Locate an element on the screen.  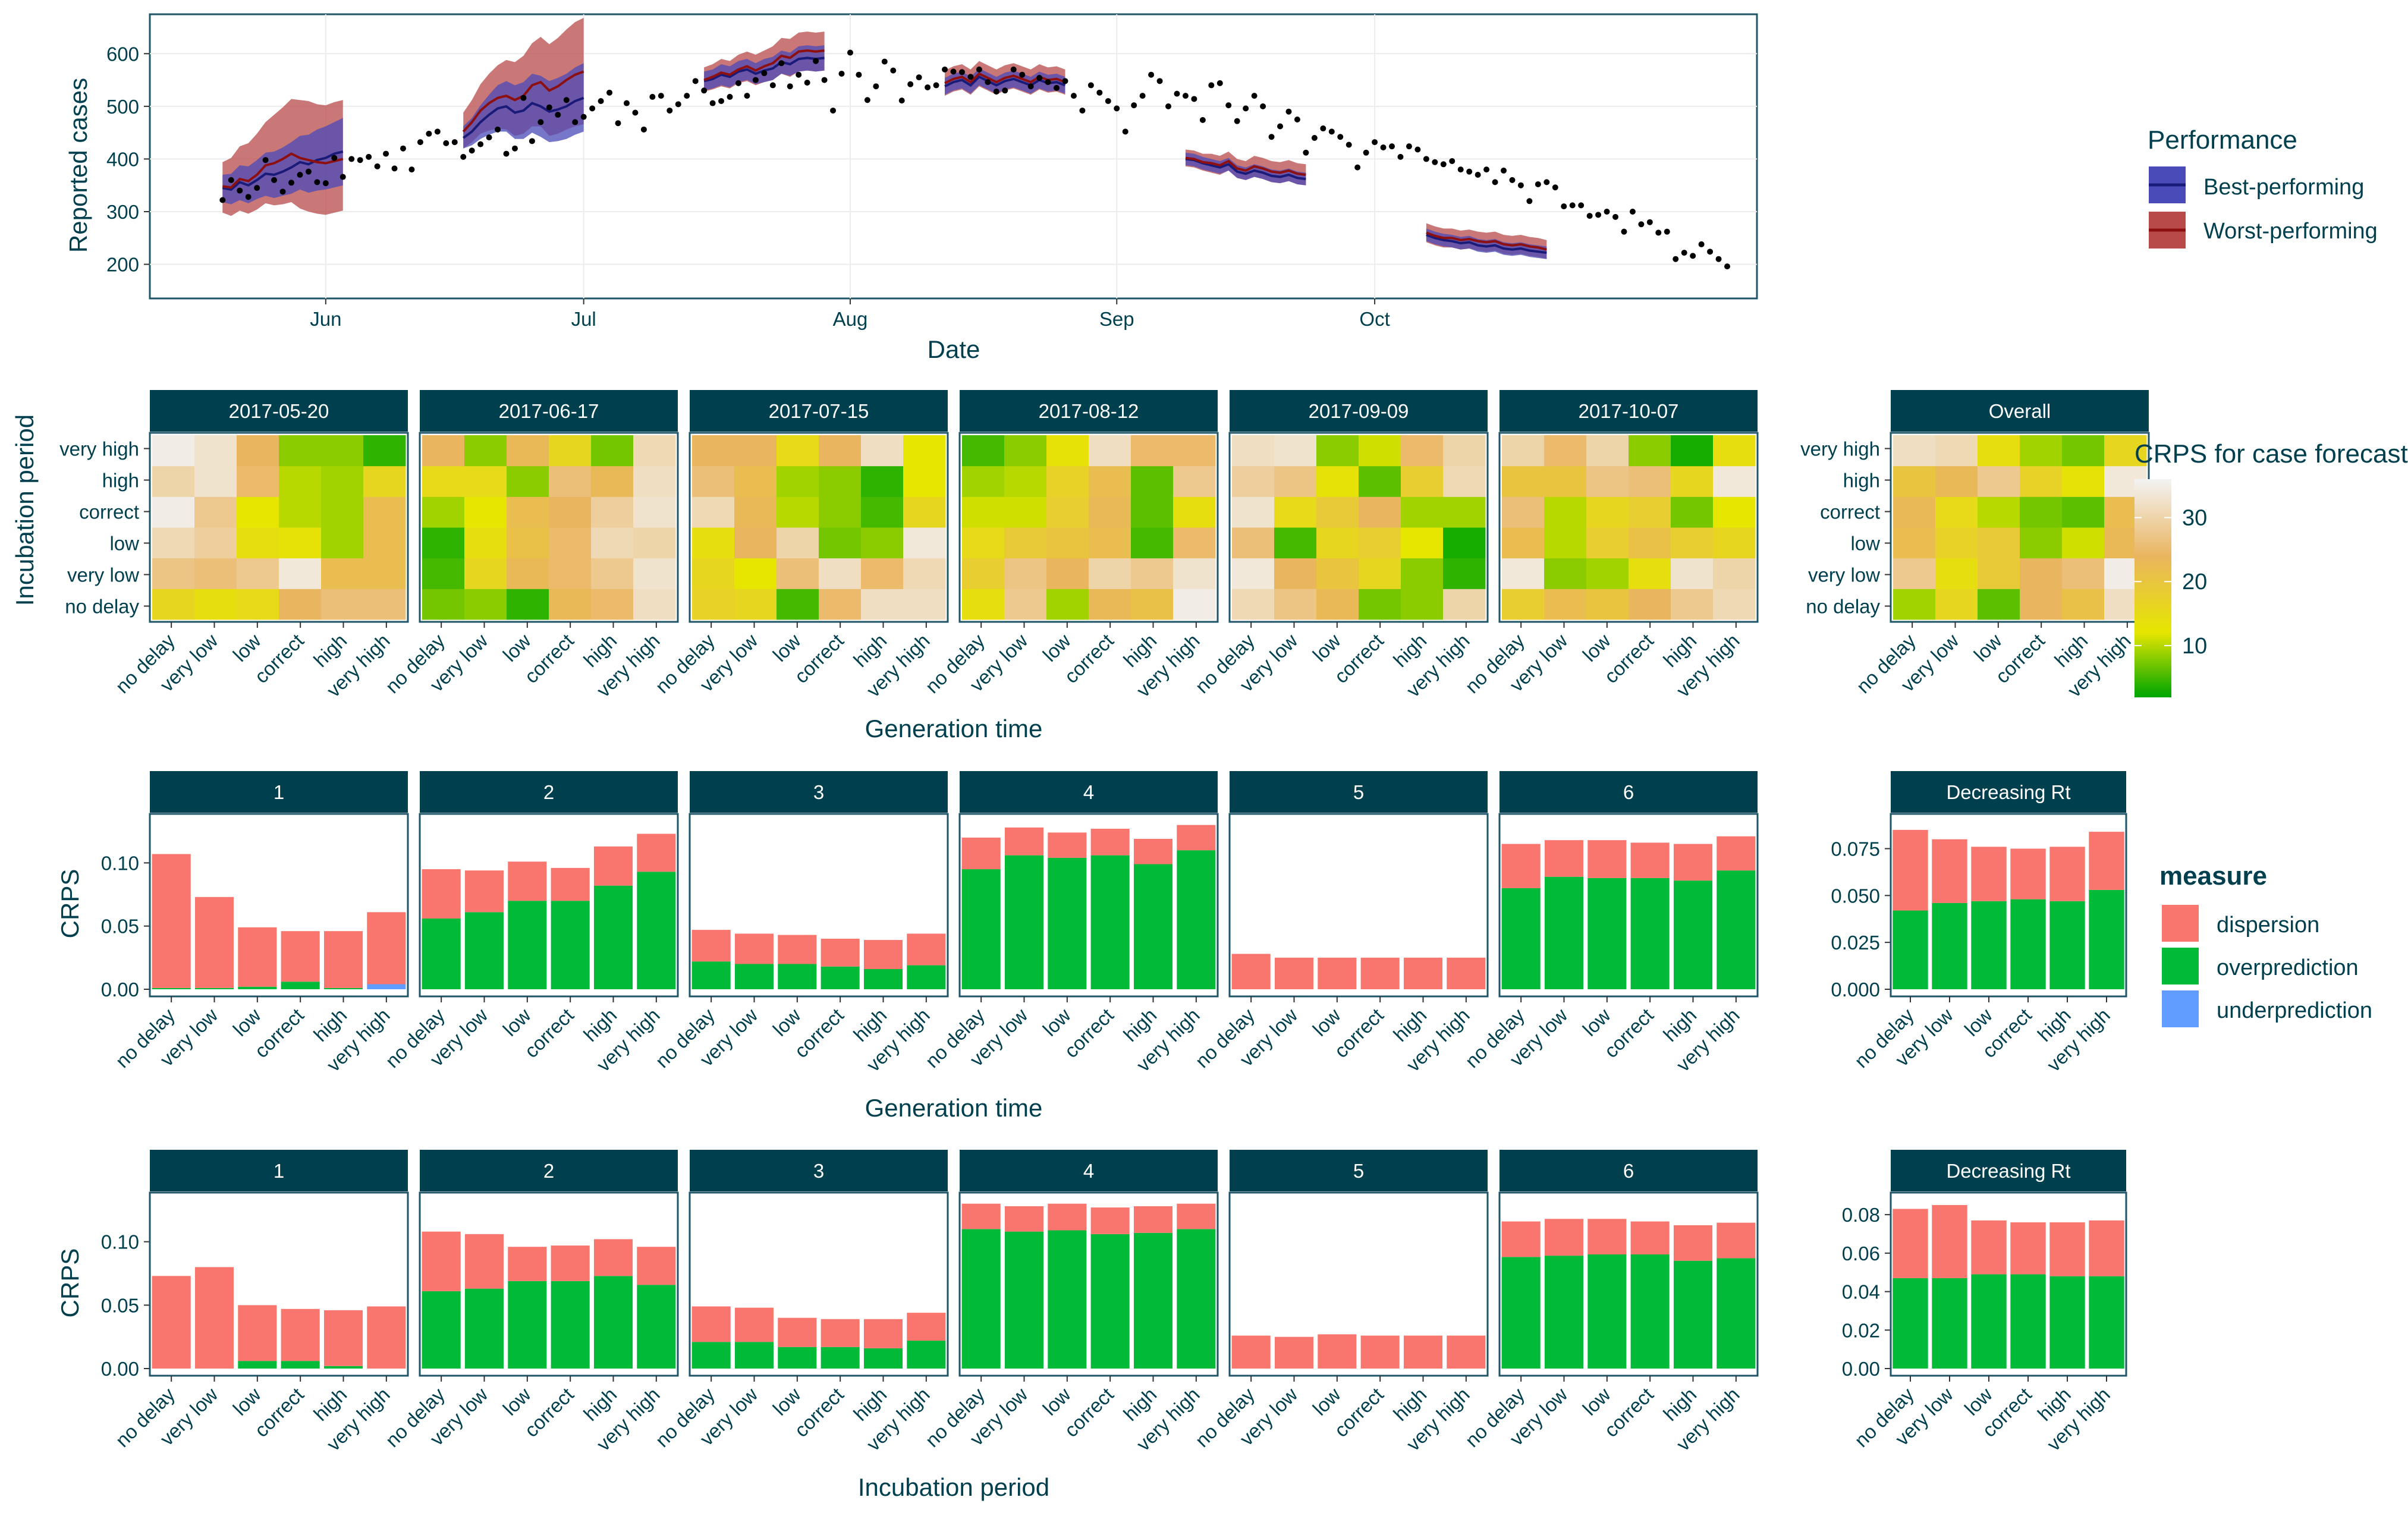
colorbar: 10 20 30 is located at coordinates (2170, 588).